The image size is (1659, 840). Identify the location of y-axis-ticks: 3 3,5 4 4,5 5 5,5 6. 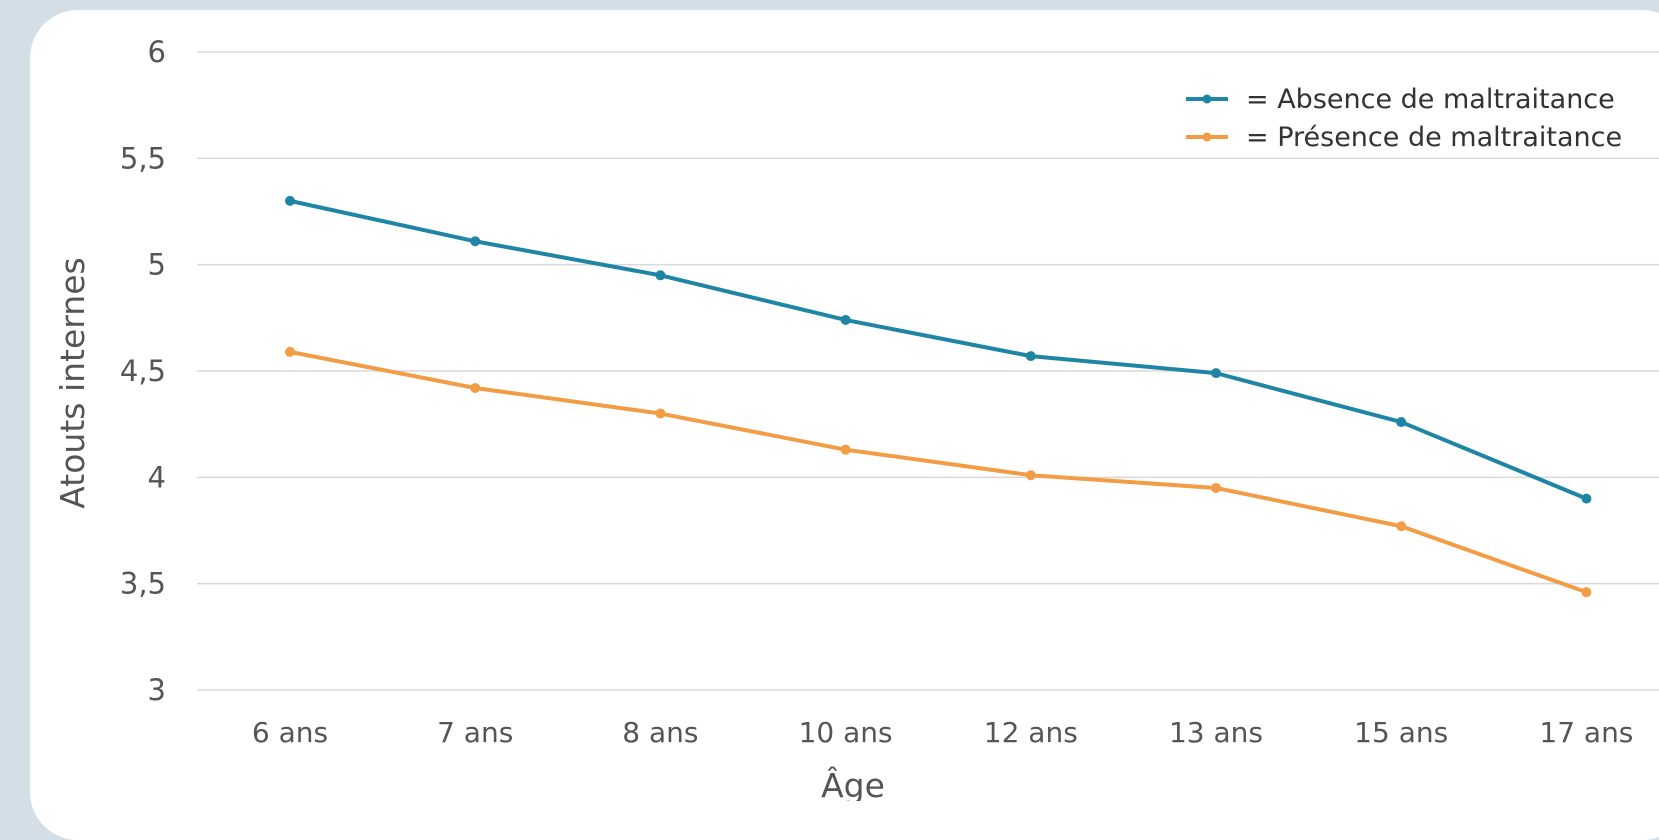
(143, 371).